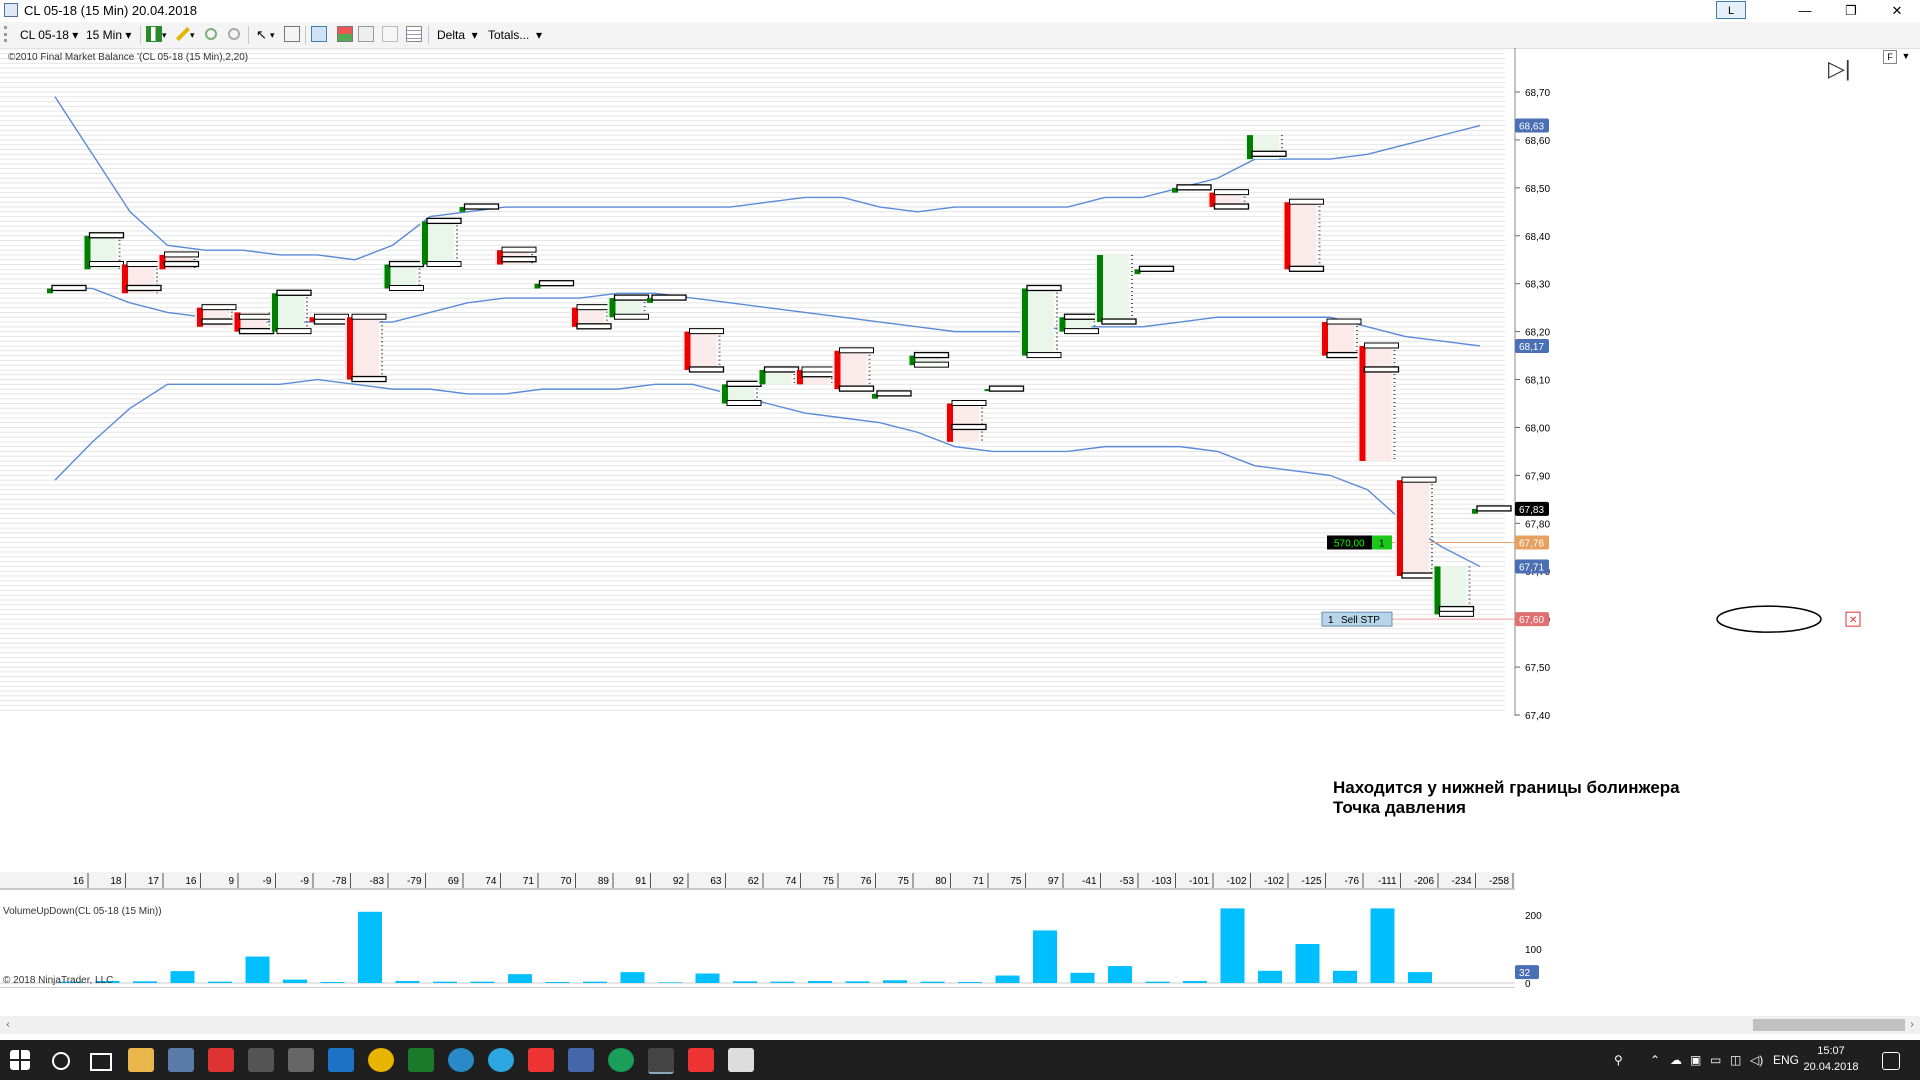 The width and height of the screenshot is (1920, 1080). I want to click on delta-value: 71, so click(979, 881).